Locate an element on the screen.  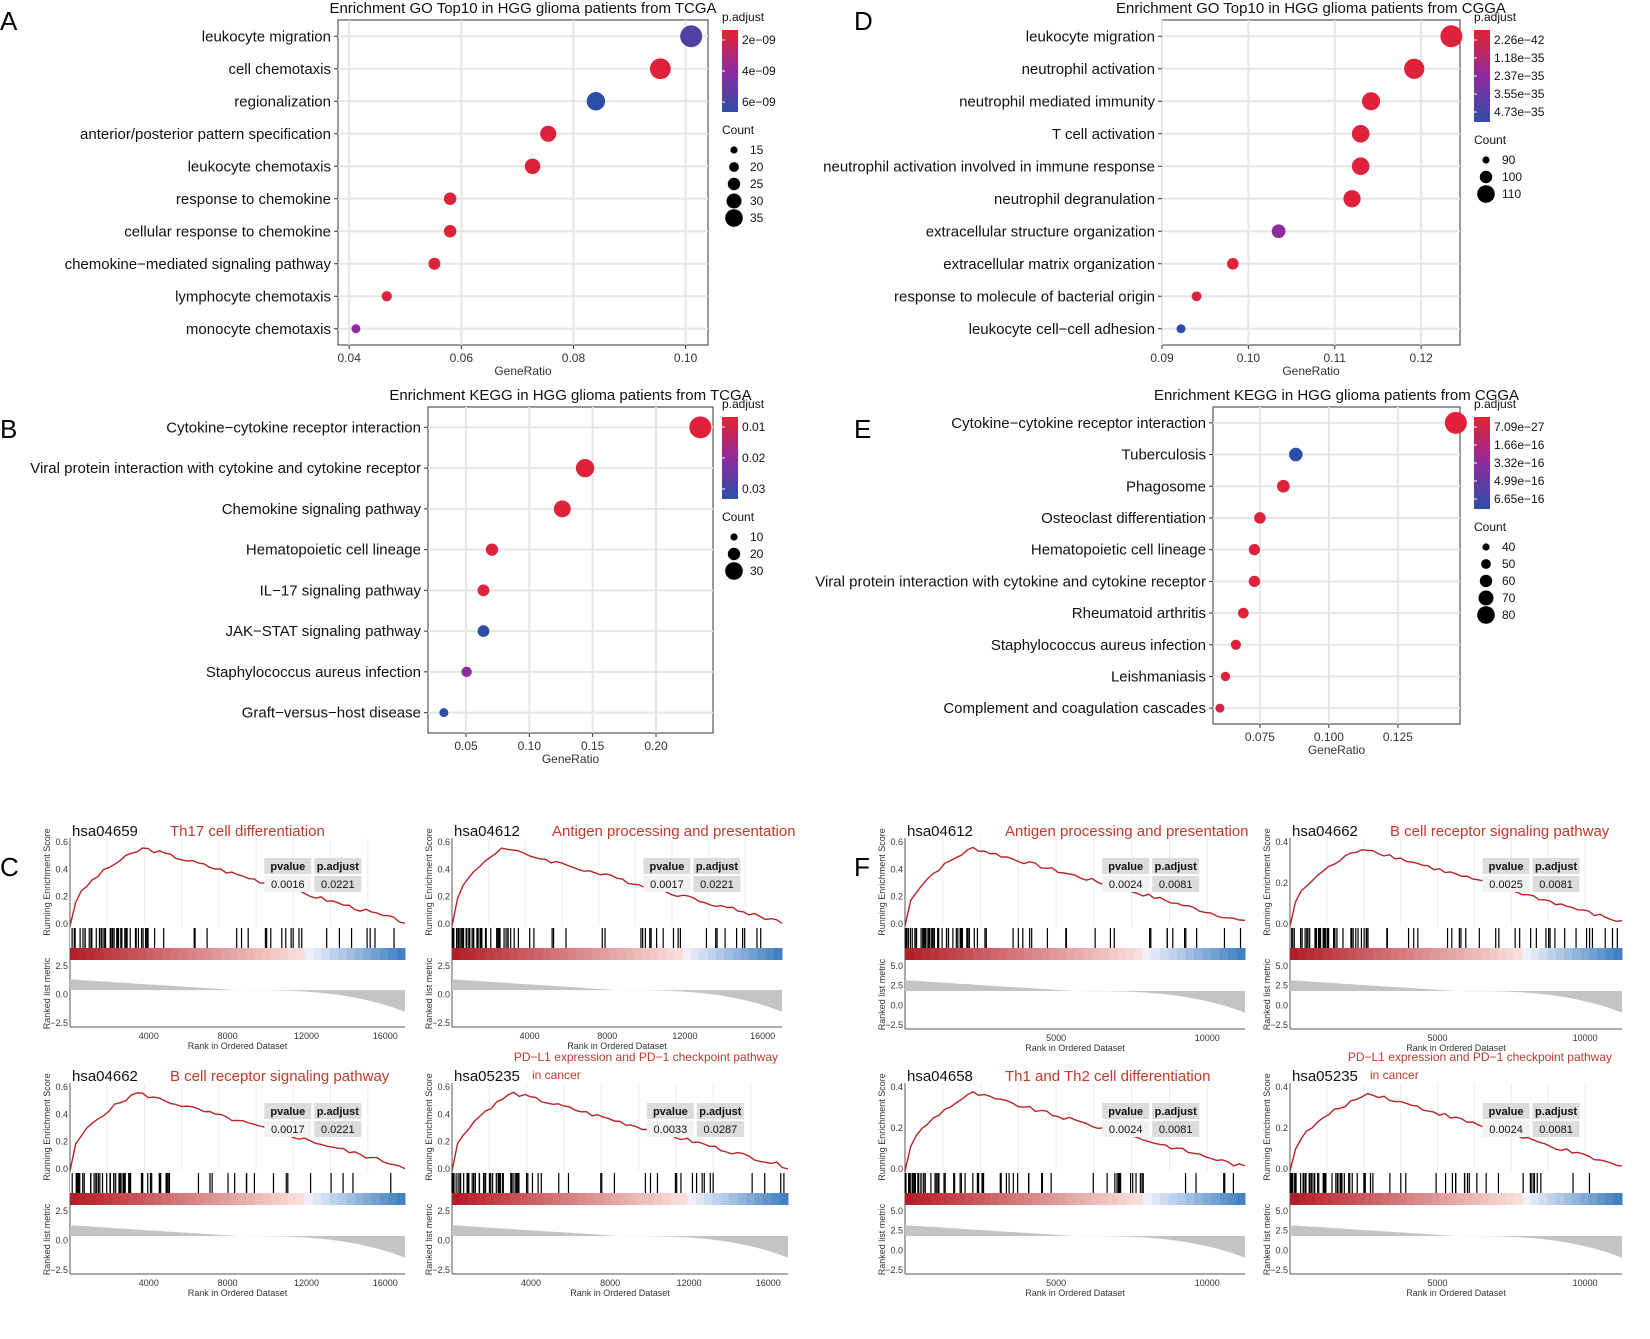
stat-value: 0.0221 is located at coordinates (717, 885).